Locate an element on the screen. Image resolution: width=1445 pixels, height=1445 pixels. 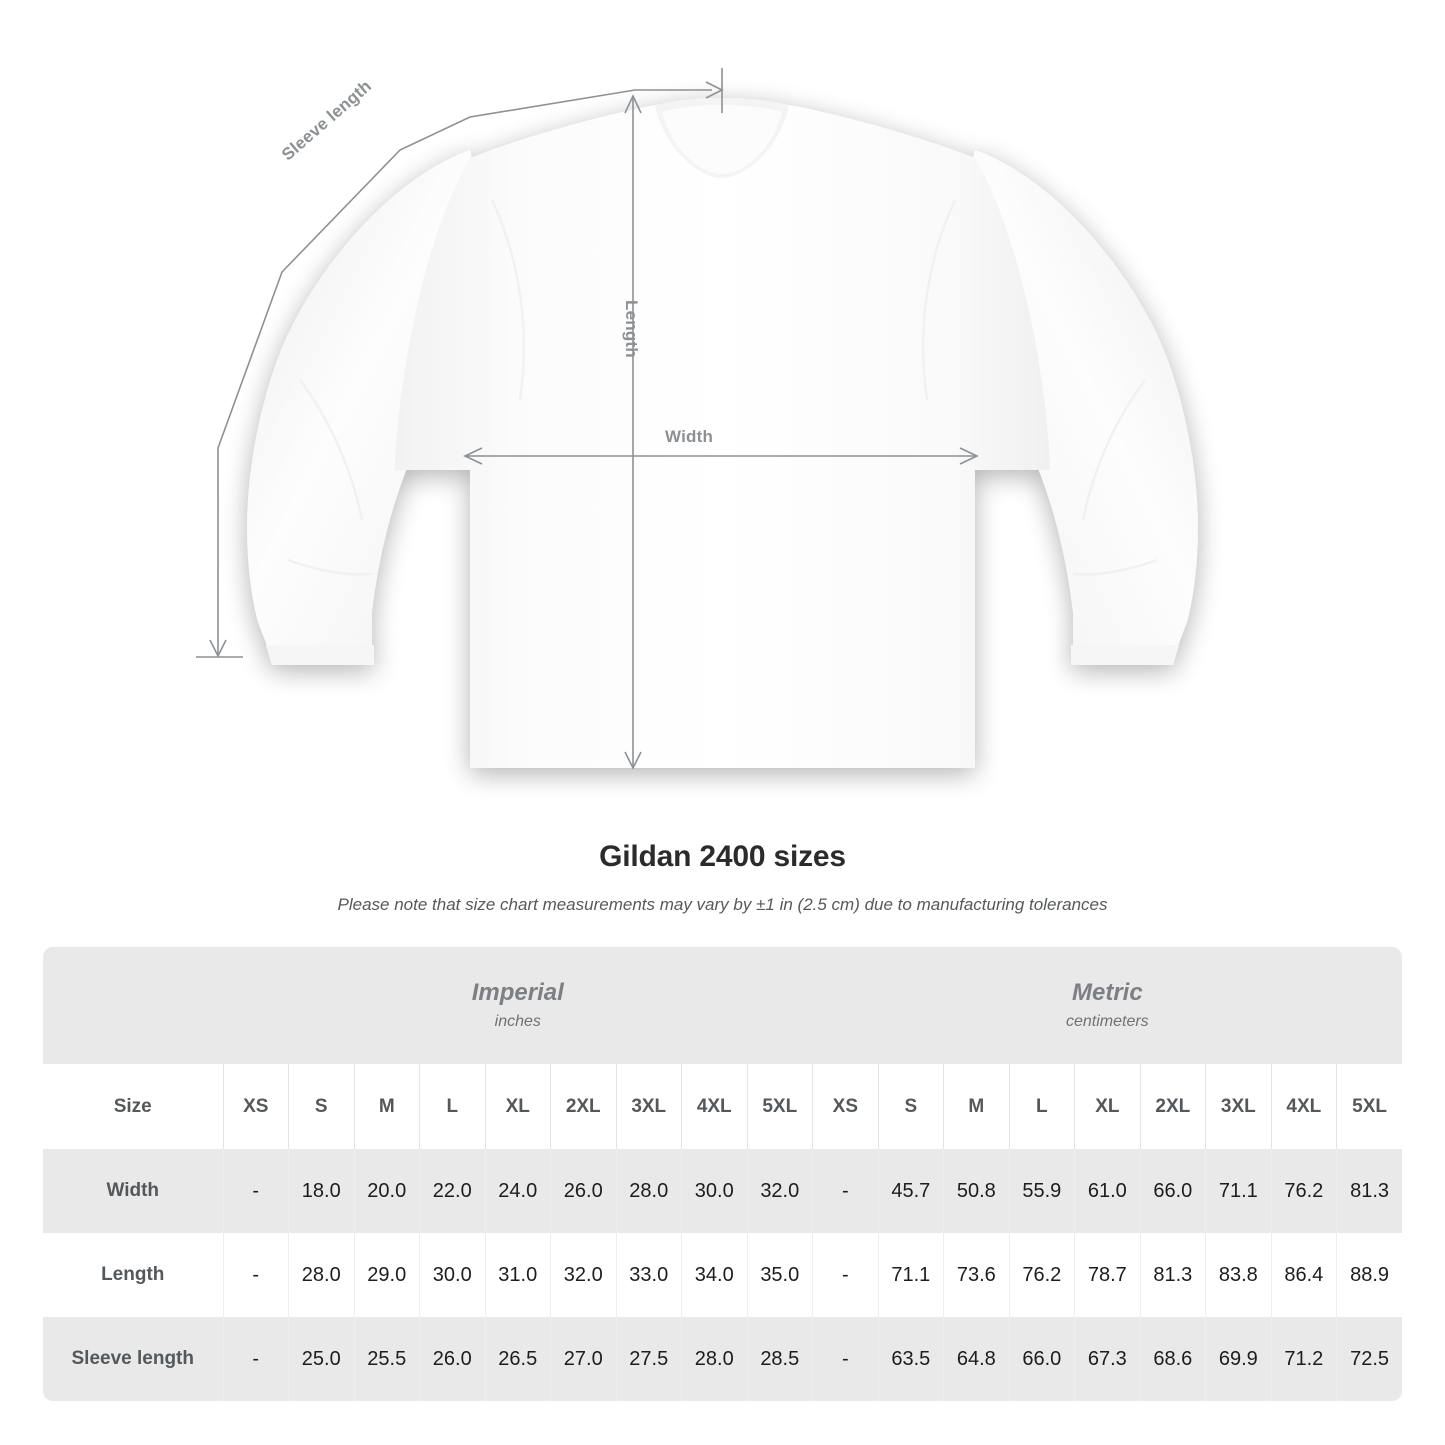
size-header-cell-metric-5xl: 5XL is located at coordinates (1369, 1106).